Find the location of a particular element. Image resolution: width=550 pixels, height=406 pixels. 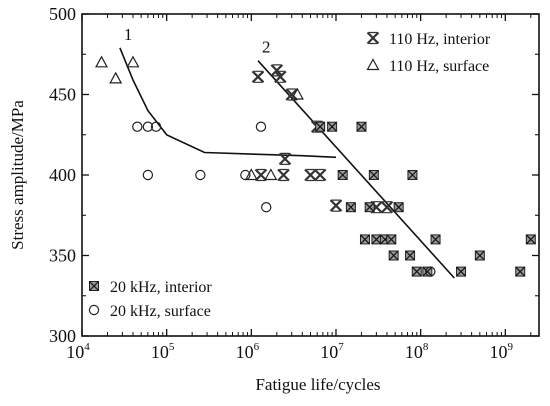

x-tick-exponent: 6 is located at coordinates (257, 347).